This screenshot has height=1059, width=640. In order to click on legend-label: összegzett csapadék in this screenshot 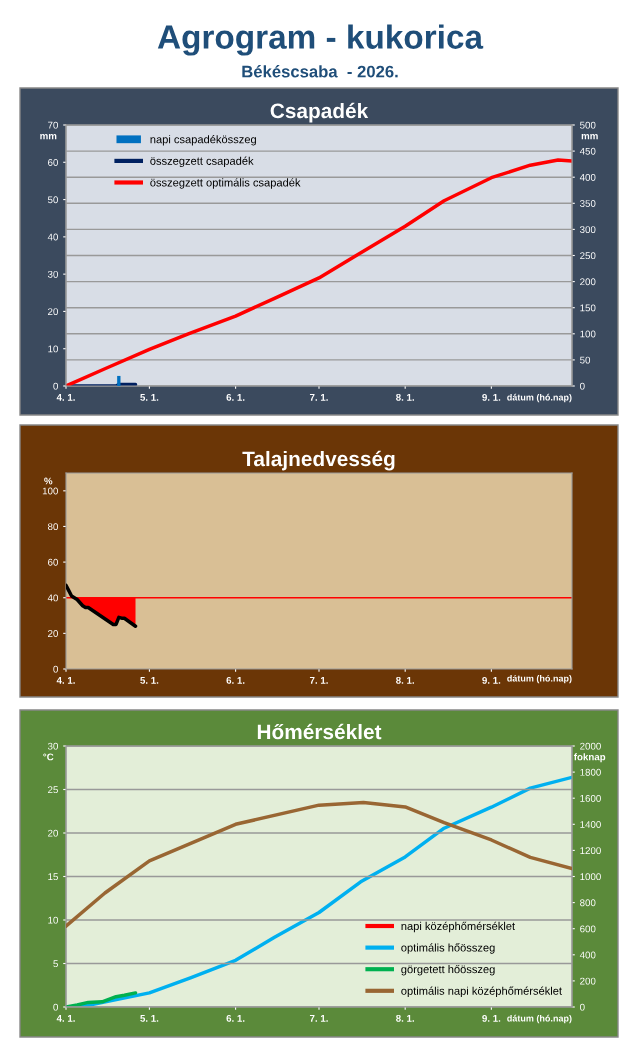, I will do `click(202, 162)`.